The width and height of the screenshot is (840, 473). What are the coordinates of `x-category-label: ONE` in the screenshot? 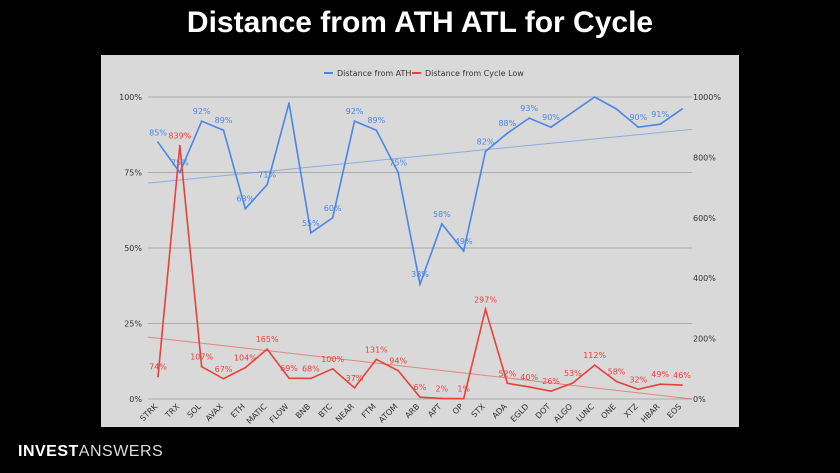 It's located at (608, 411).